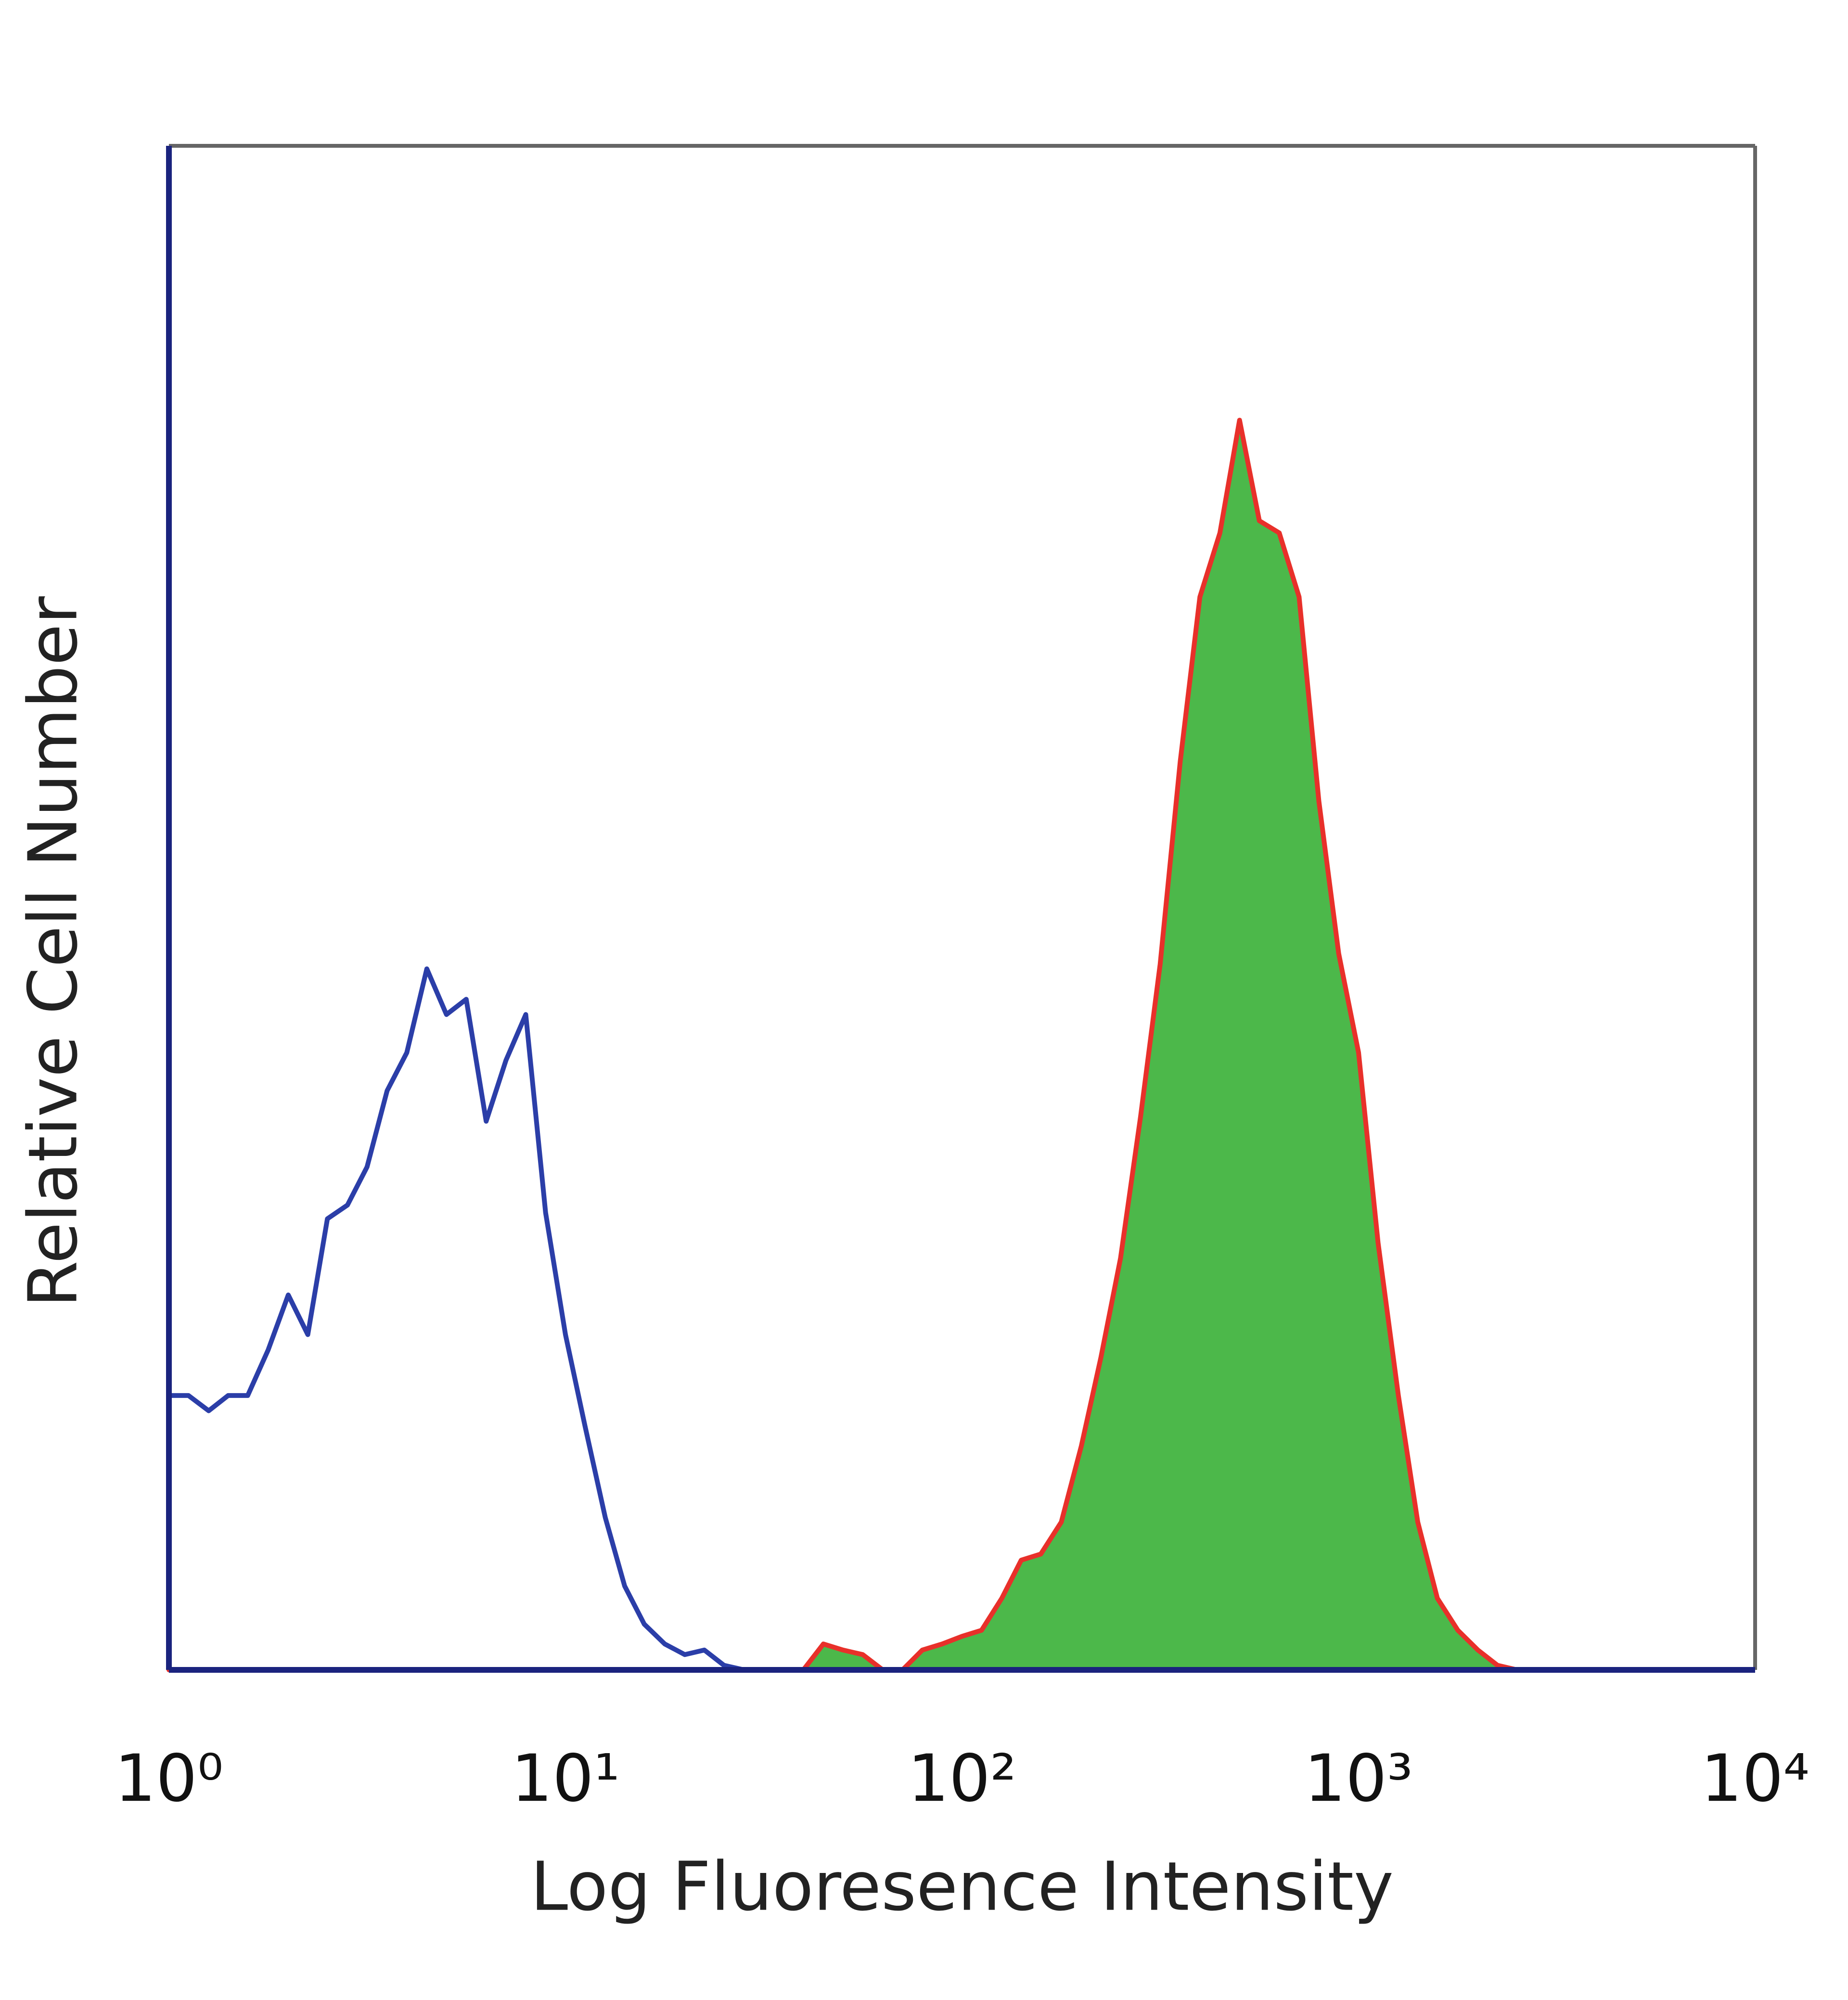 The width and height of the screenshot is (1848, 2000). I want to click on y-axis-label: Relative Cell Number, so click(53, 952).